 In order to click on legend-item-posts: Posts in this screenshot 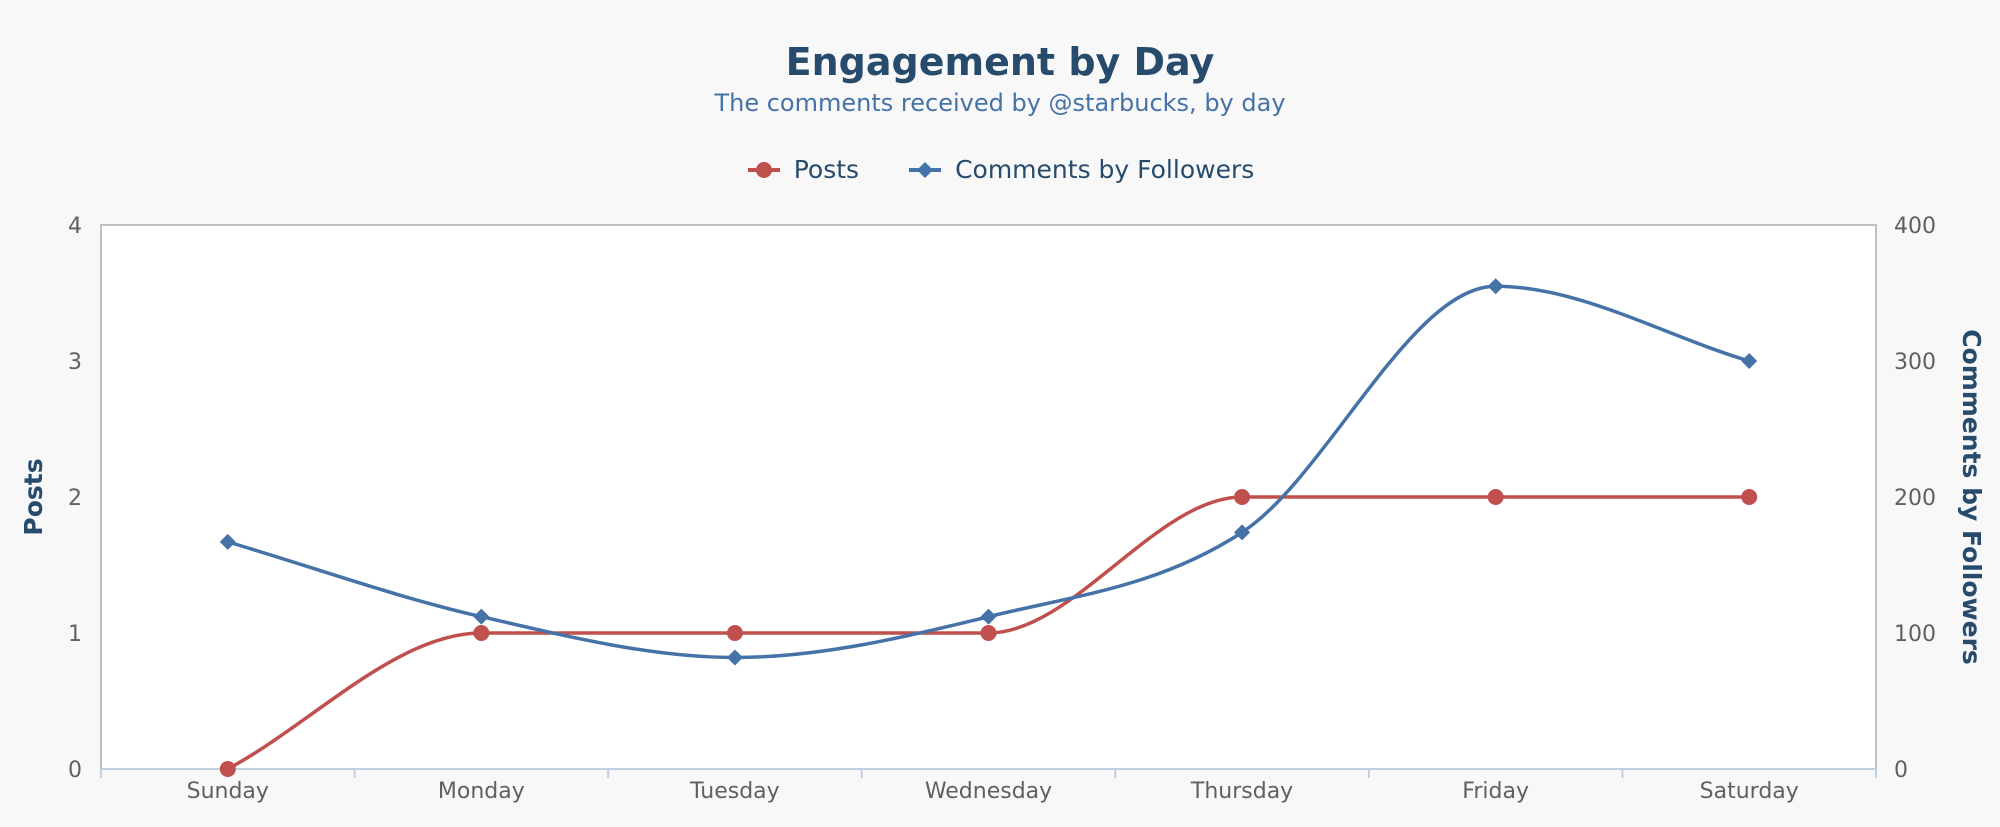, I will do `click(802, 169)`.